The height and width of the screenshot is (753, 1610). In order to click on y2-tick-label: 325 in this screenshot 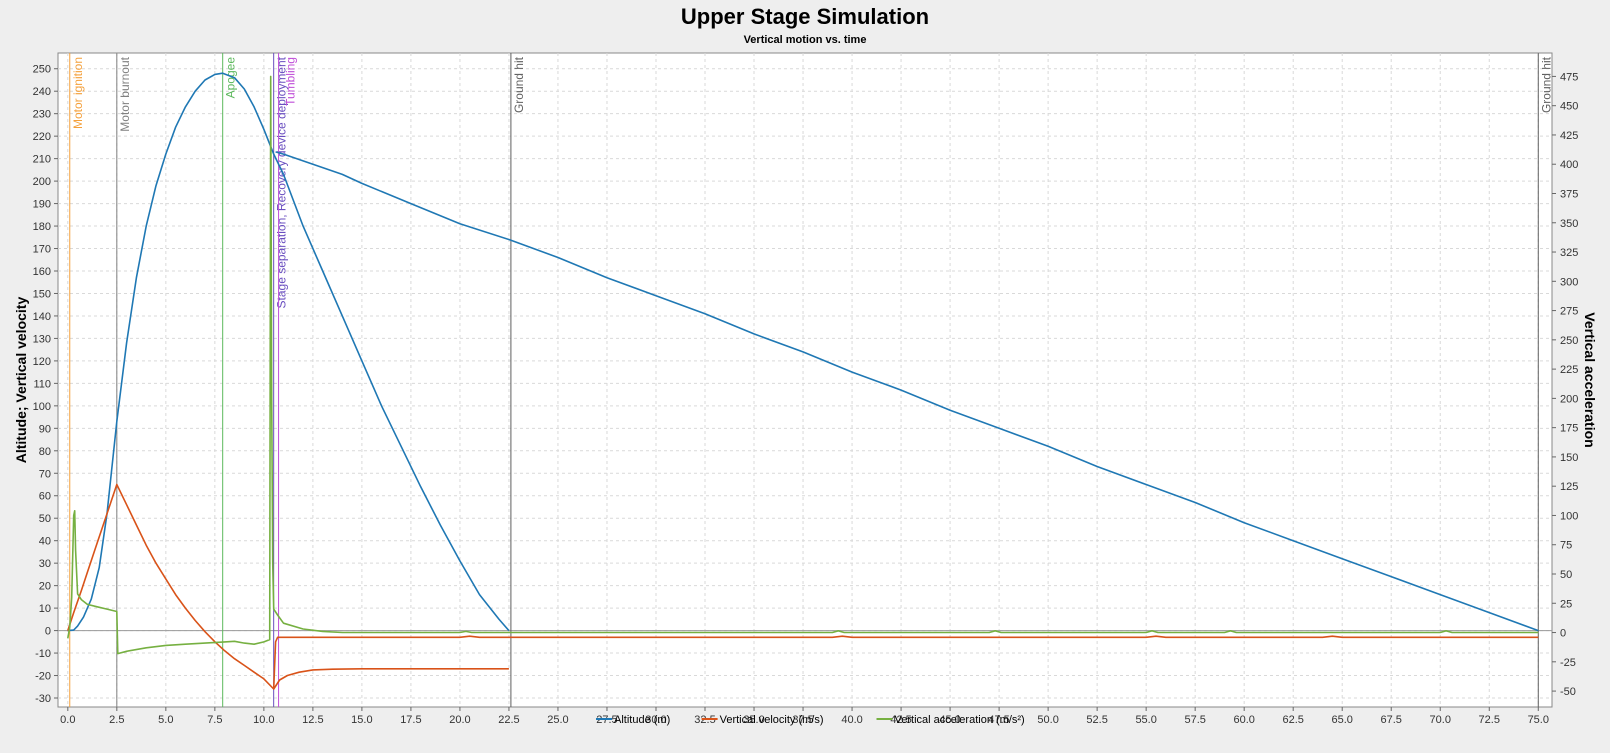, I will do `click(1569, 253)`.